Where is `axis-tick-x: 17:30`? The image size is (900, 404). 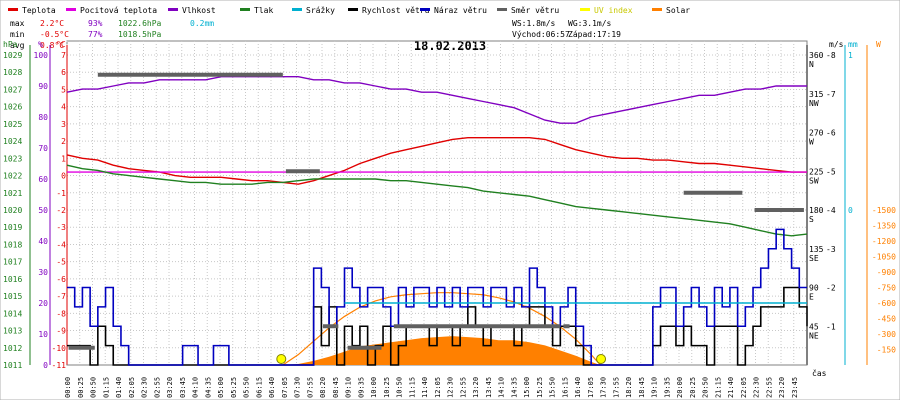
axis-tick-x: 17:30 is located at coordinates (604, 387).